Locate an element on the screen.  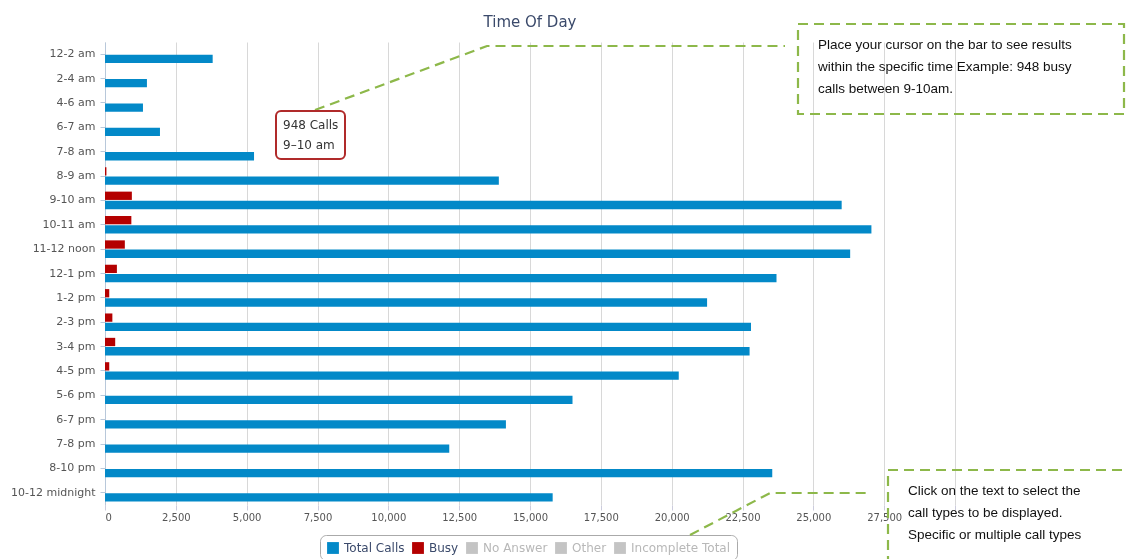
x-tick-label: 2,500 is located at coordinates (176, 517).